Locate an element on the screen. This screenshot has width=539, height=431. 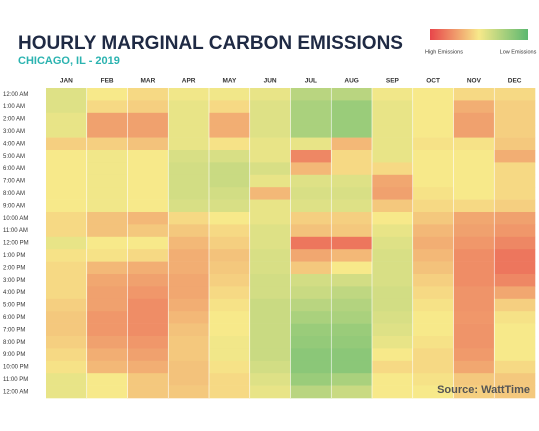
row-label: 2:00 AM is located at coordinates (14, 120).